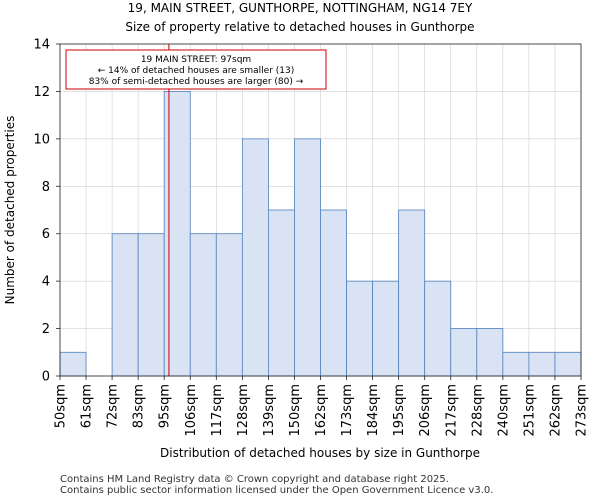 Image resolution: width=600 pixels, height=500 pixels. Describe the element at coordinates (295, 410) in the screenshot. I see `x-tick-label: 150sqm` at that location.